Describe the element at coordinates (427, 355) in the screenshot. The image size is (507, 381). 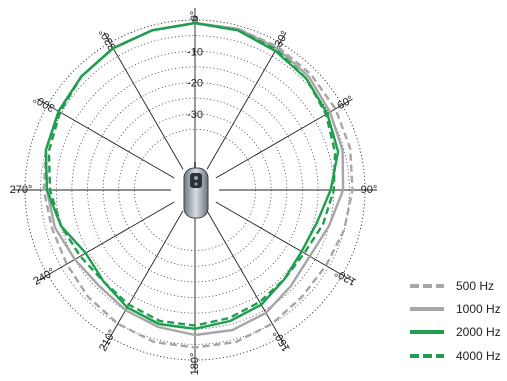
I see `legend-swatch-4000hz` at that location.